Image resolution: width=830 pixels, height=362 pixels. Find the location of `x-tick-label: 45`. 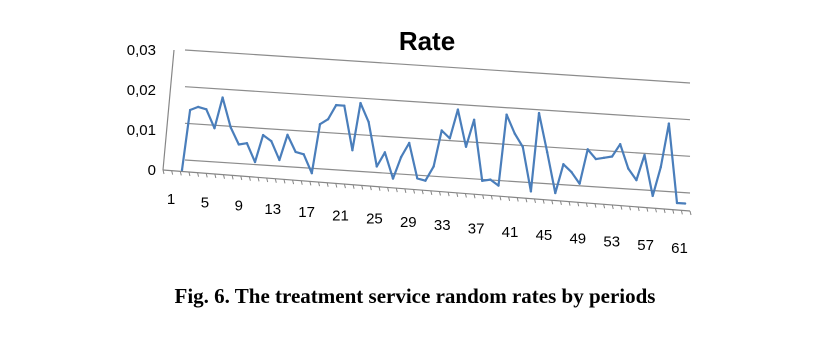

x-tick-label: 45 is located at coordinates (544, 235).